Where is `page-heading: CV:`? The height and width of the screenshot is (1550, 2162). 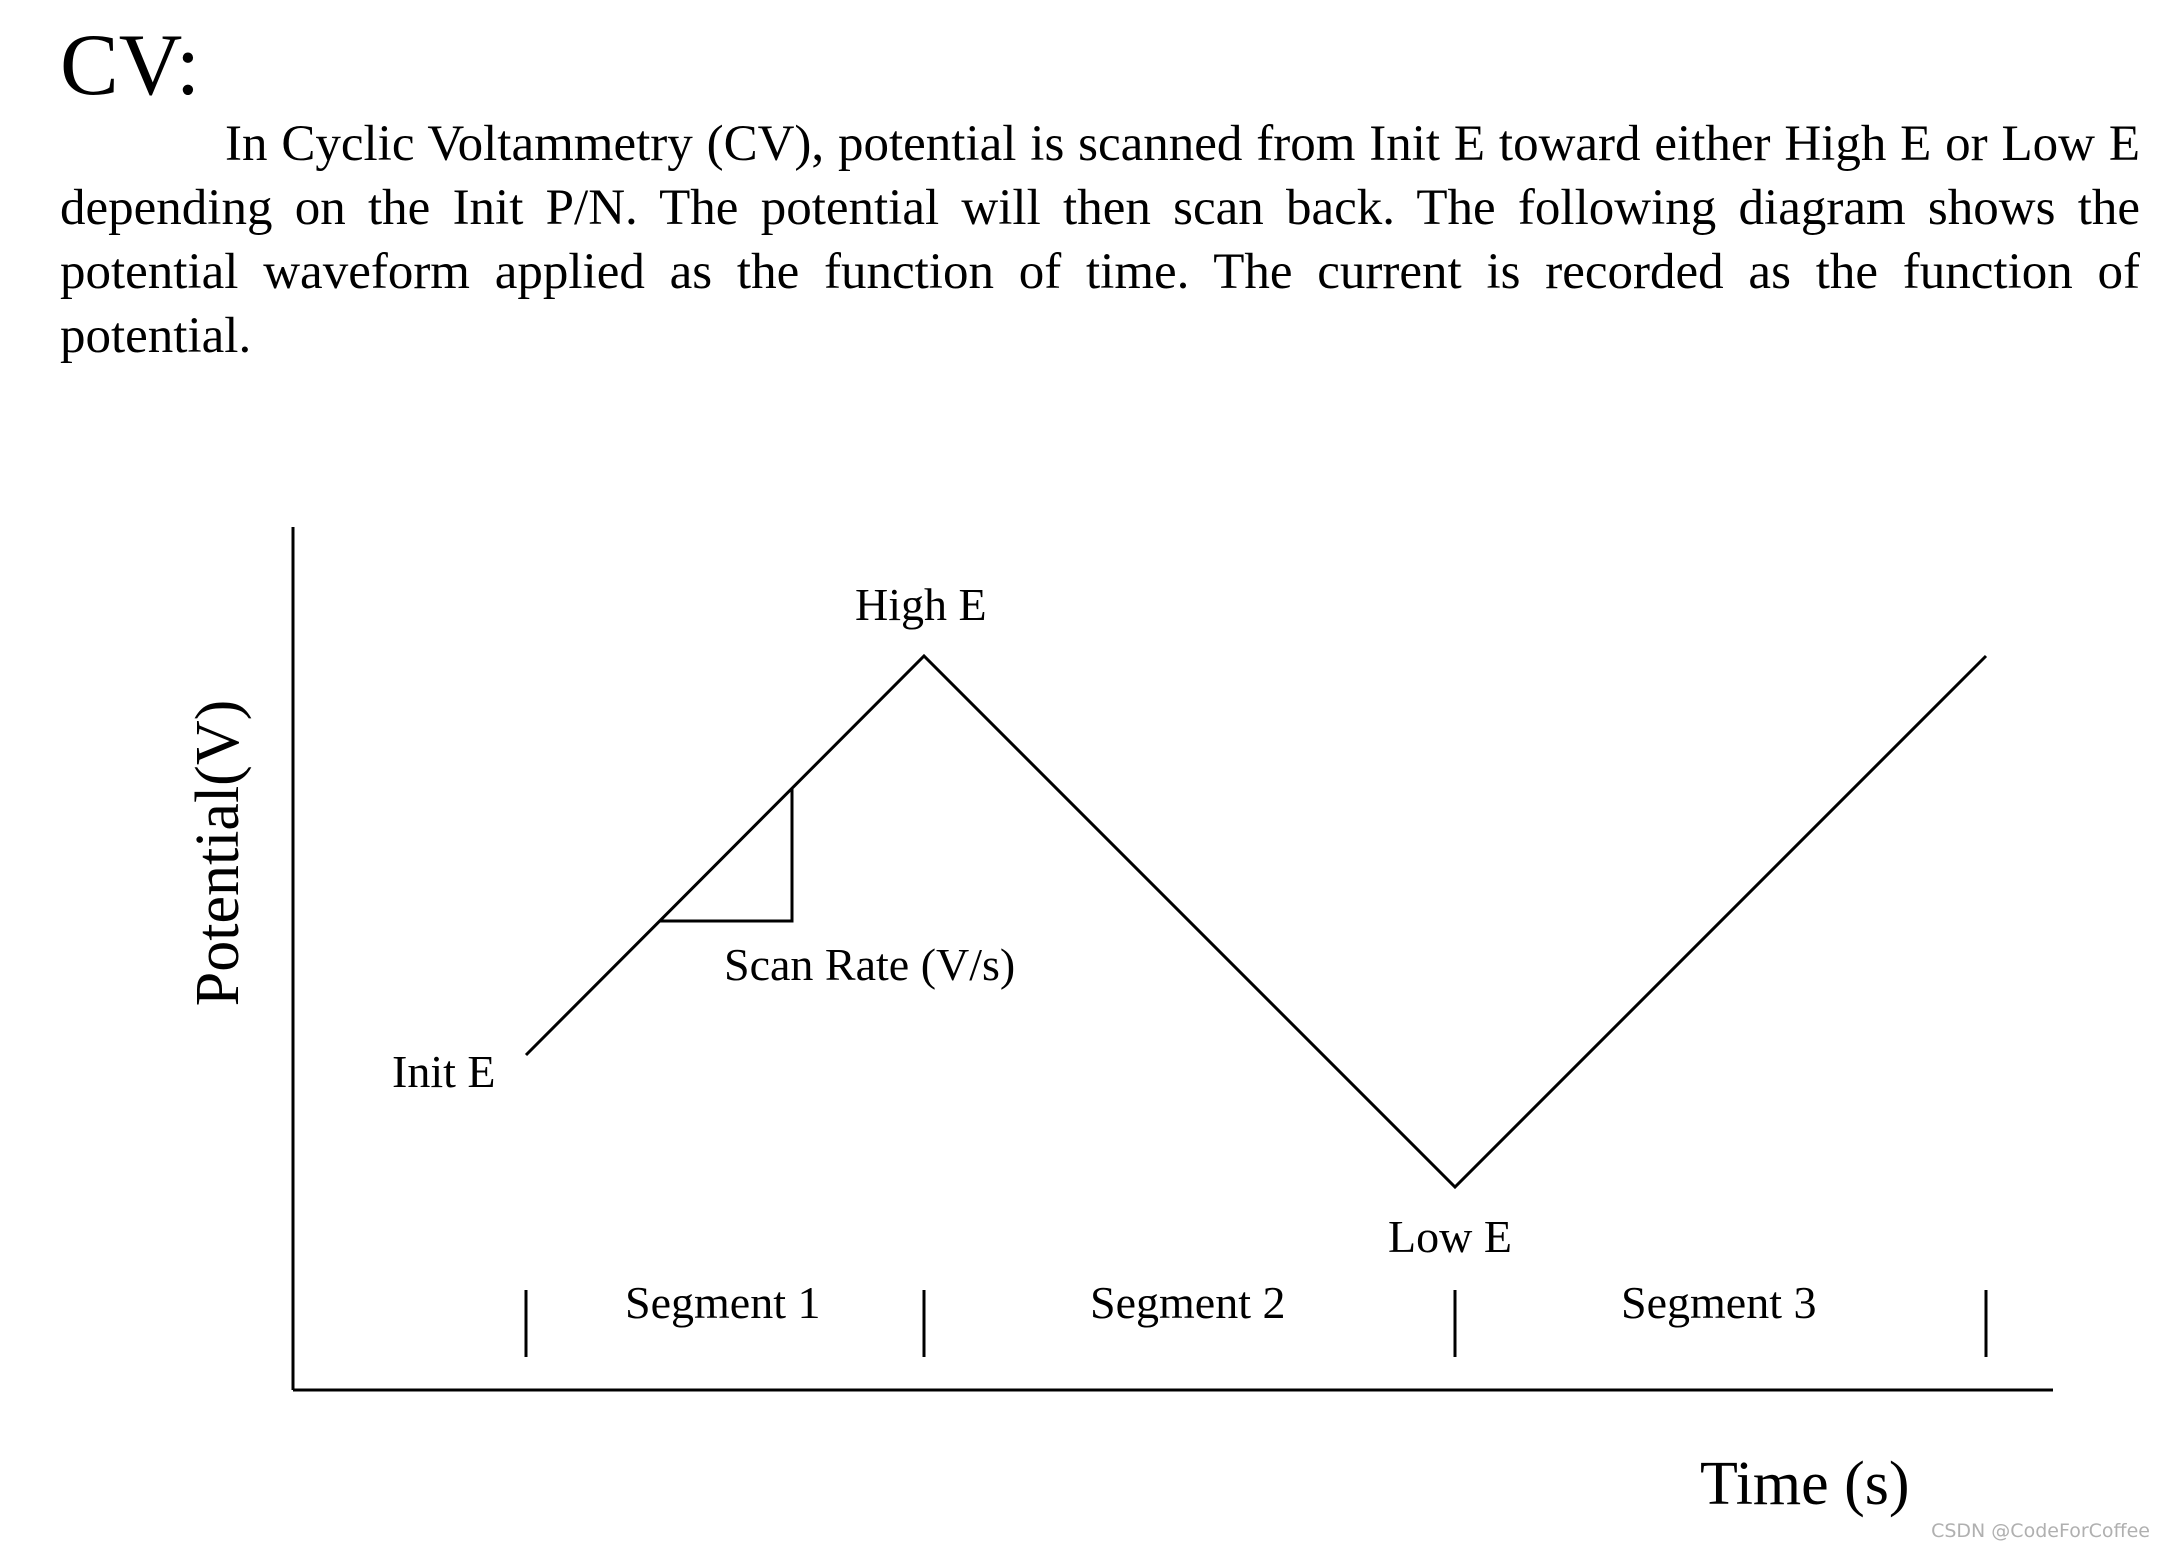 page-heading: CV: is located at coordinates (130, 65).